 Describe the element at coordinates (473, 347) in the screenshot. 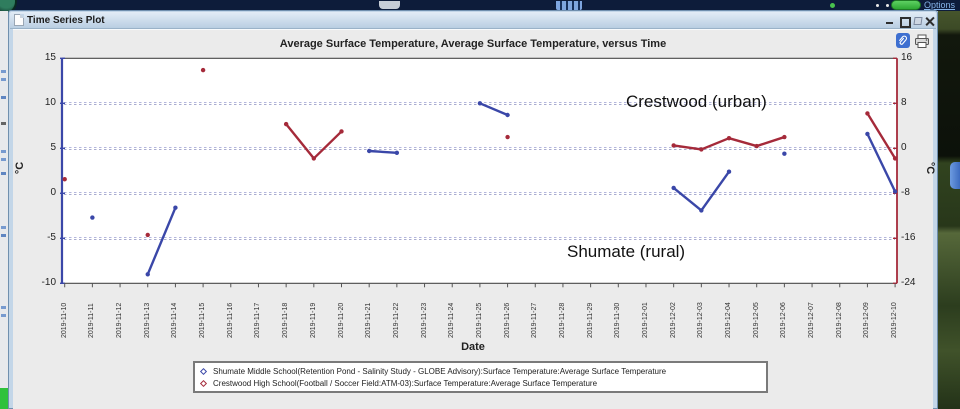

I see `x-axis-title: Date` at that location.